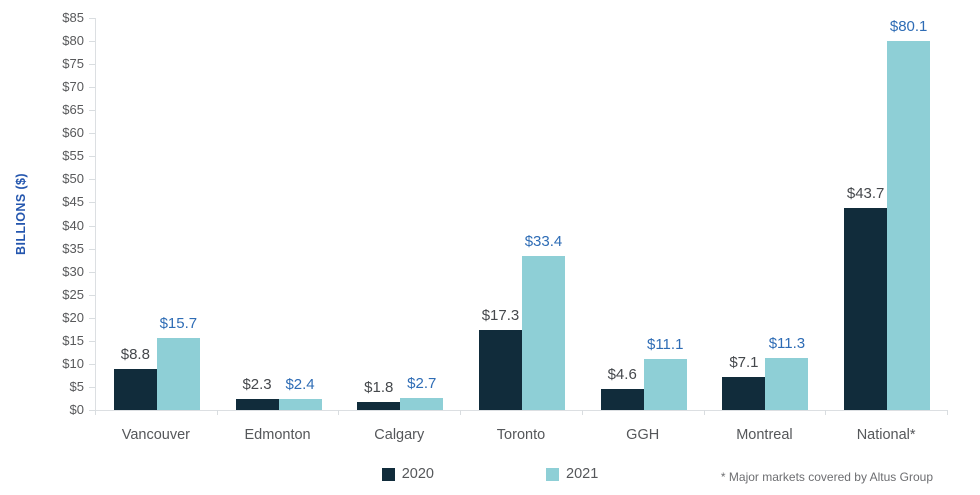  I want to click on bar-2020-National, so click(866, 309).